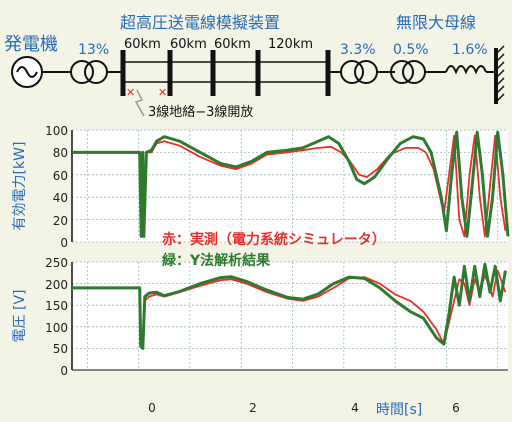  I want to click on sine-icon, so click(27, 72).